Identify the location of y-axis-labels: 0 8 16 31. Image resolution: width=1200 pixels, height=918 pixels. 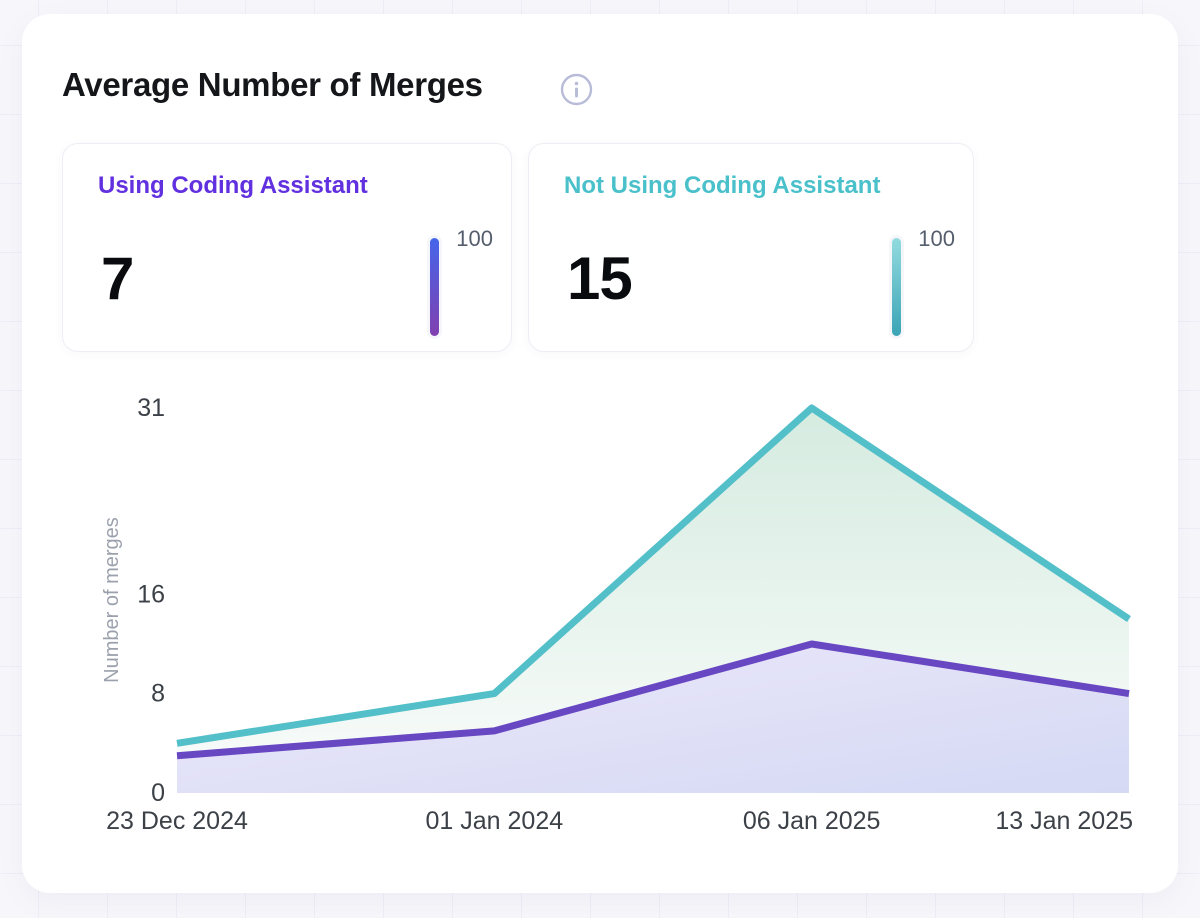
(151, 600).